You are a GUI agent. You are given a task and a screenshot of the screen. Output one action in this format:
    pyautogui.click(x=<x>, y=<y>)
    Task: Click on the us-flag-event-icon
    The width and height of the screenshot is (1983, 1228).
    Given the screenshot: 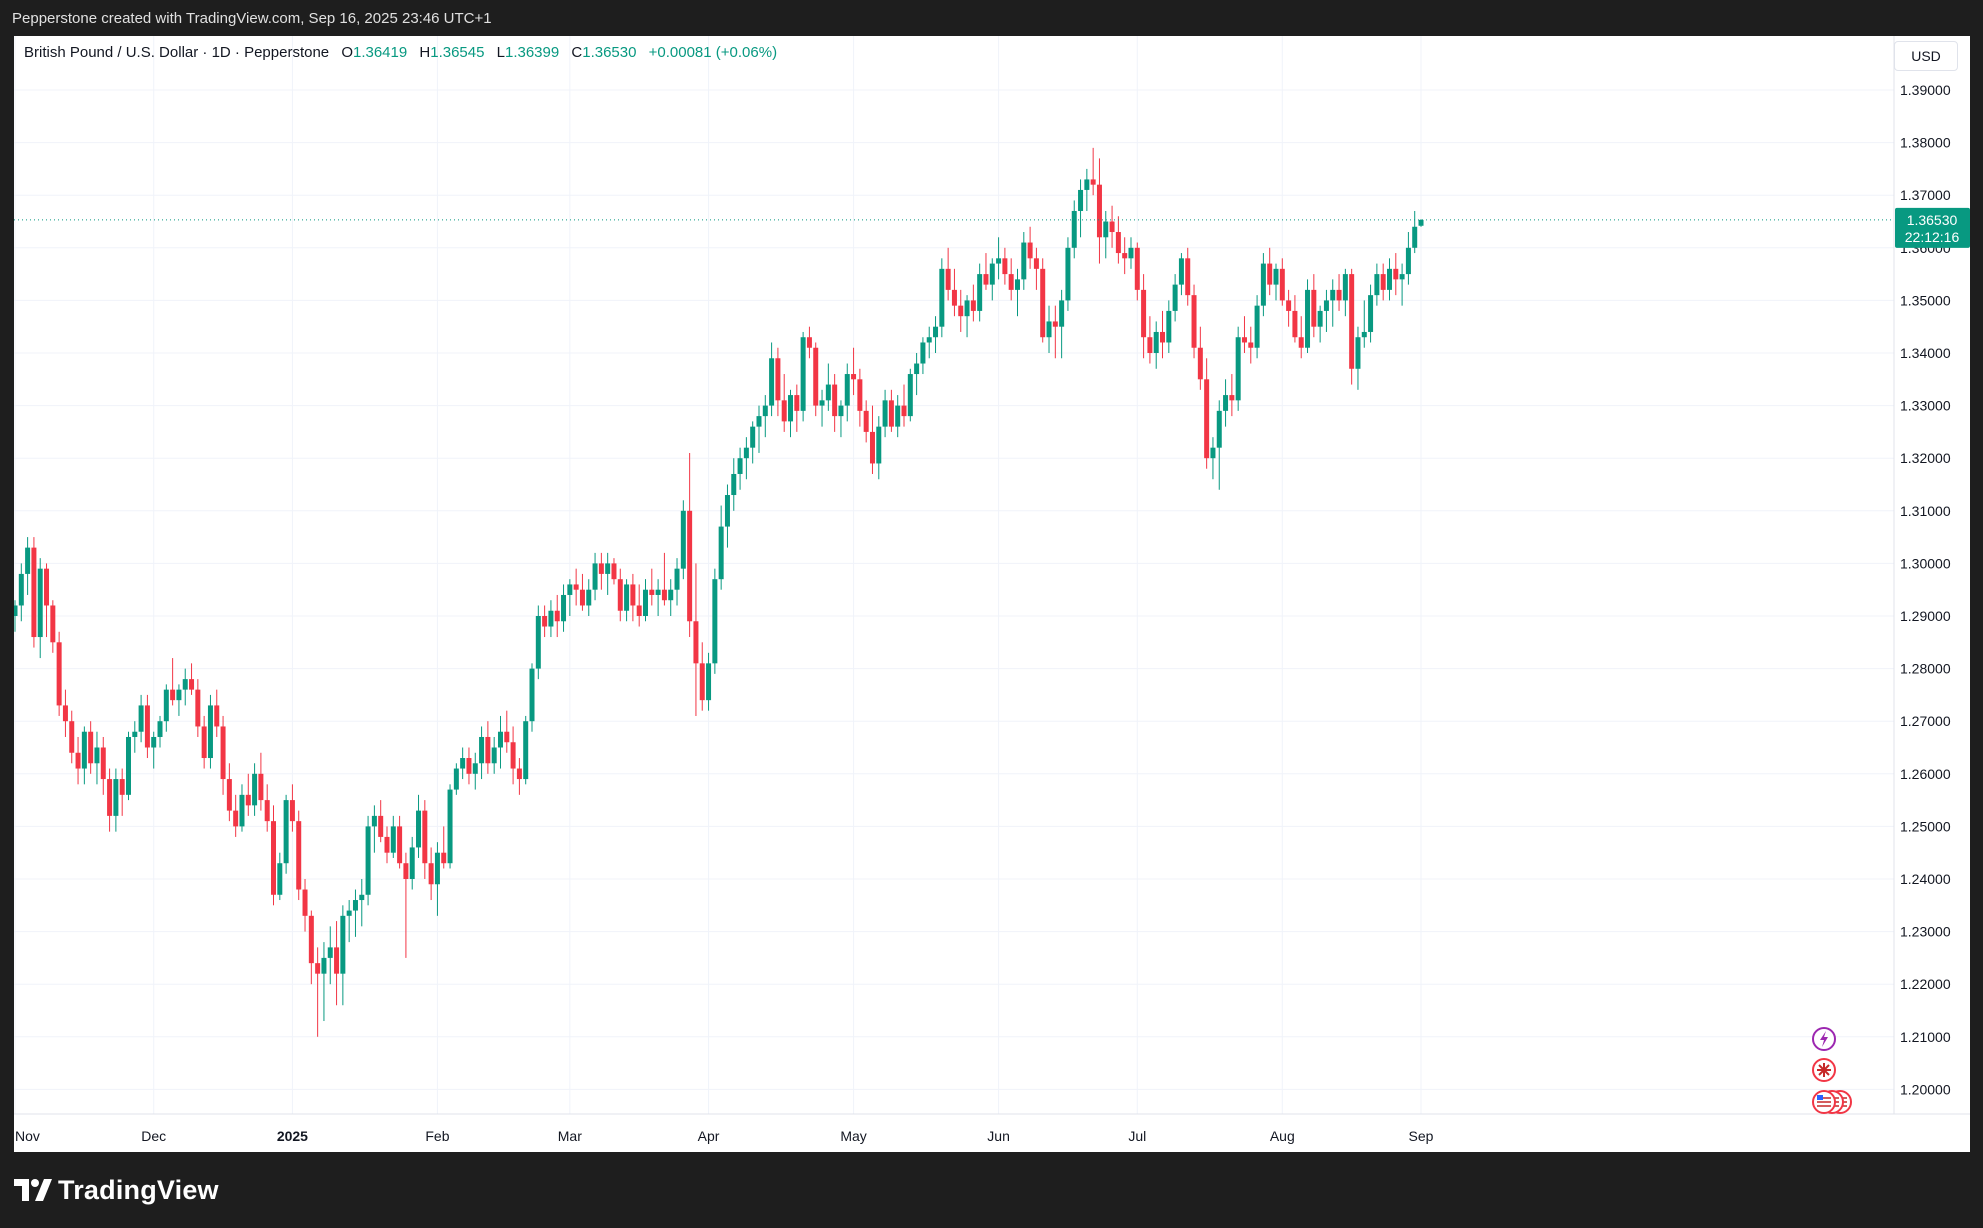 What is the action you would take?
    pyautogui.click(x=1832, y=1102)
    